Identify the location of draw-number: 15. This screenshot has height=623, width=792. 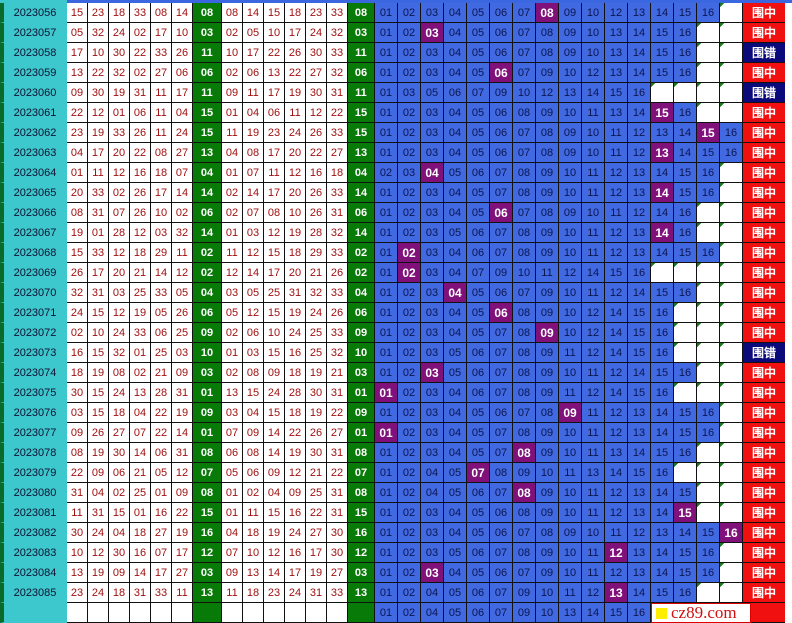
(98, 313).